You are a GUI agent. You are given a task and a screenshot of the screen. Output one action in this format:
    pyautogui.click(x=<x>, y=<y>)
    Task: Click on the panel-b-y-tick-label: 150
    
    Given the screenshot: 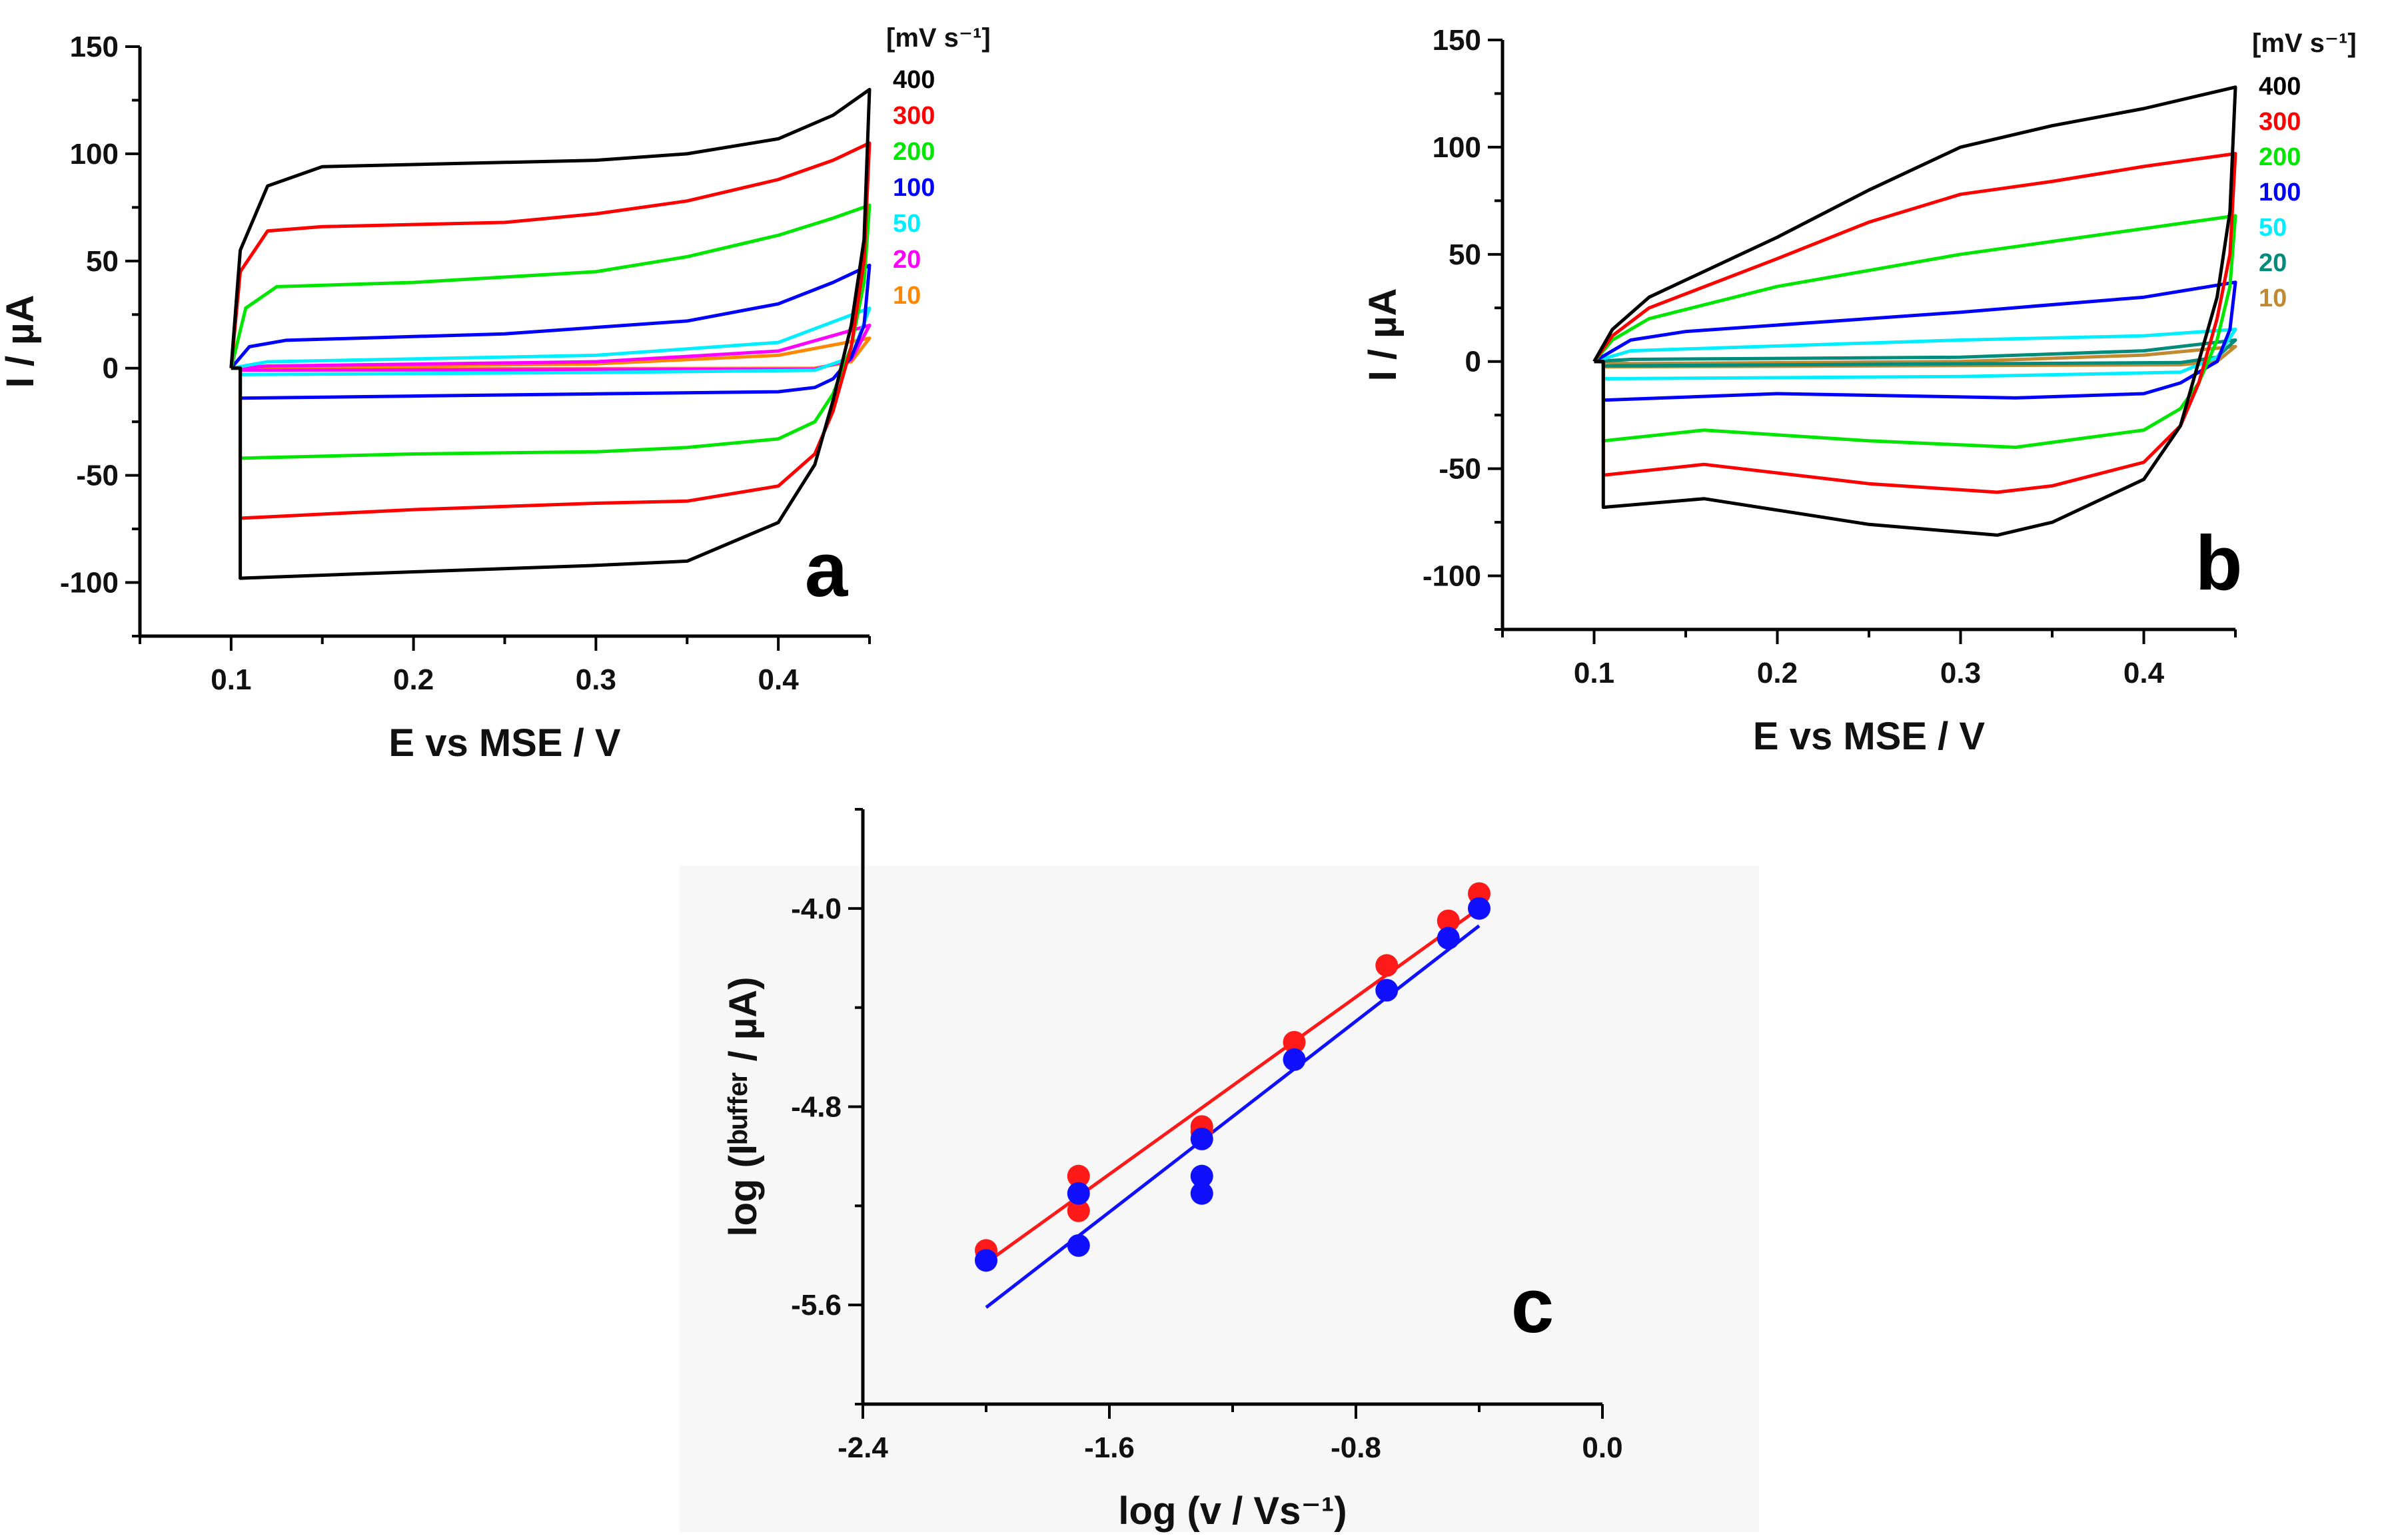 What is the action you would take?
    pyautogui.click(x=1457, y=40)
    